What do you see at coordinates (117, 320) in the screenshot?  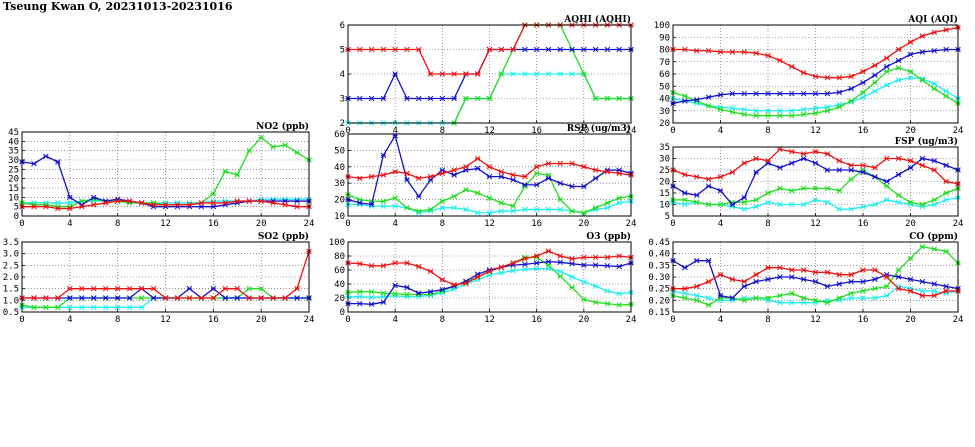 I see `x-tick-label: 8` at bounding box center [117, 320].